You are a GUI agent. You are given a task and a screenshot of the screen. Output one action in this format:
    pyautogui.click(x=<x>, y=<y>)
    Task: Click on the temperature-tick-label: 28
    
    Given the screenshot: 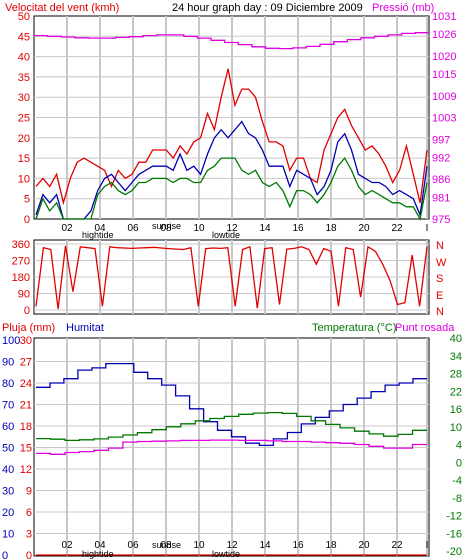 What is the action you would take?
    pyautogui.click(x=456, y=375)
    